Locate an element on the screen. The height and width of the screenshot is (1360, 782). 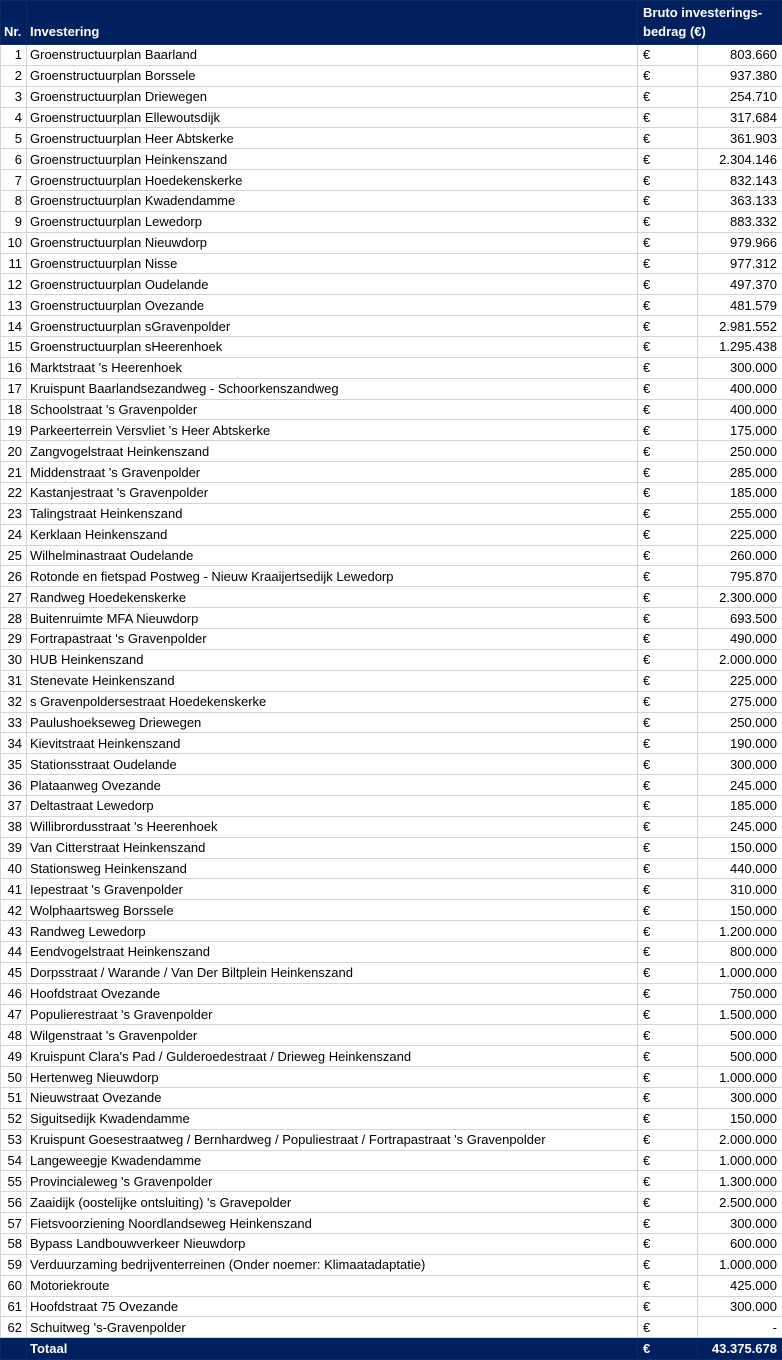
investment-name: Van Citterstraat Heinkenszand is located at coordinates (332, 847).